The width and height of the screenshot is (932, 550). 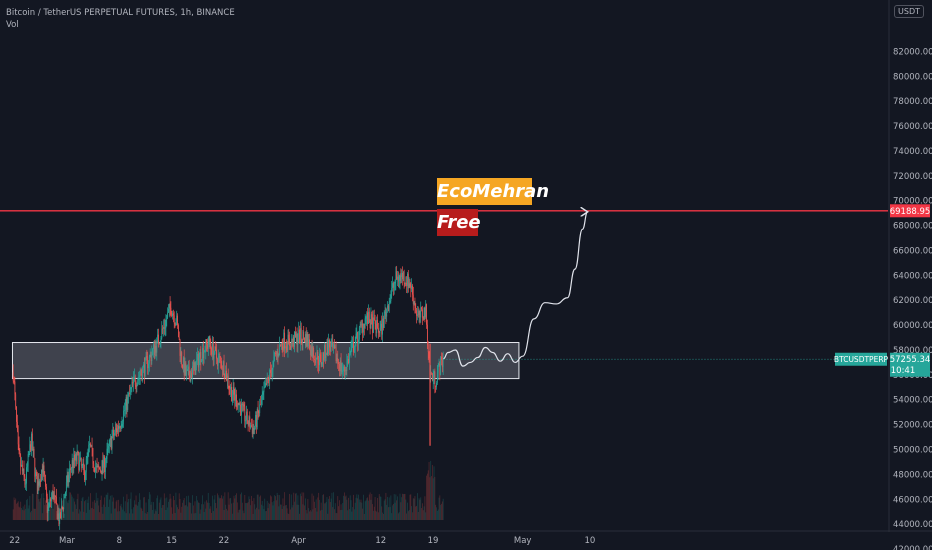 I want to click on x-tick-label: 10, so click(x=589, y=541).